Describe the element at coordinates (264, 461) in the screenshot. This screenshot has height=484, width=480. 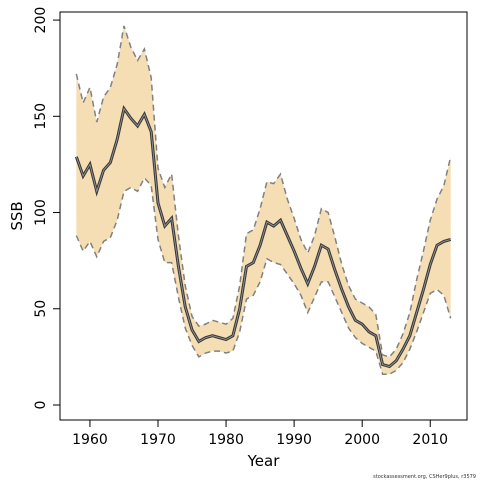
I see `x-axis-label: Year` at that location.